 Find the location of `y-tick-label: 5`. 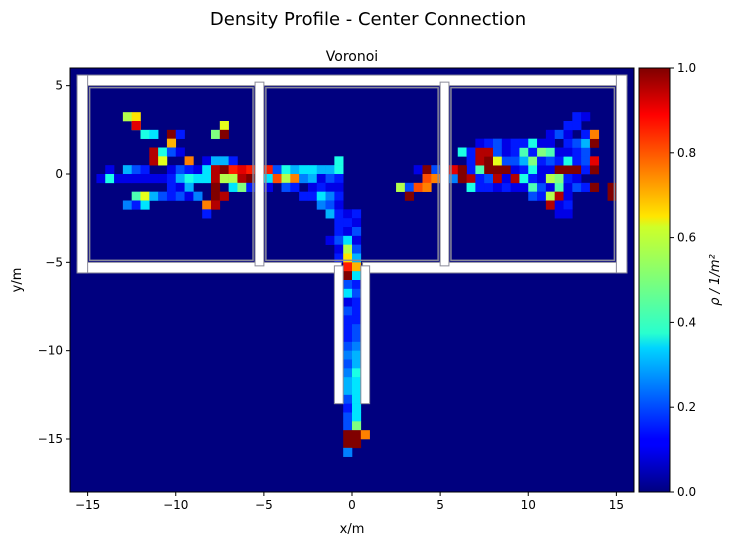

y-tick-label: 5 is located at coordinates (59, 86).